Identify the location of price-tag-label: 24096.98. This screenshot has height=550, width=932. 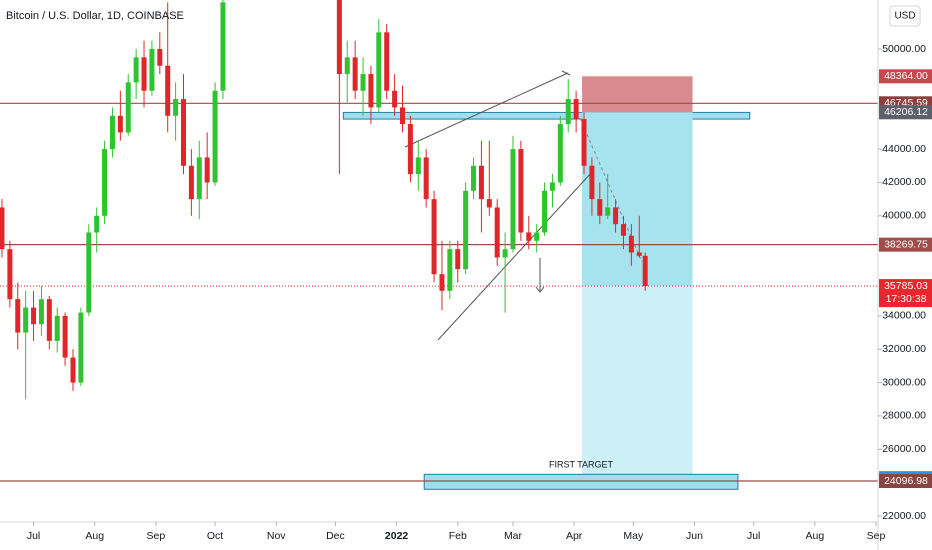
(906, 481).